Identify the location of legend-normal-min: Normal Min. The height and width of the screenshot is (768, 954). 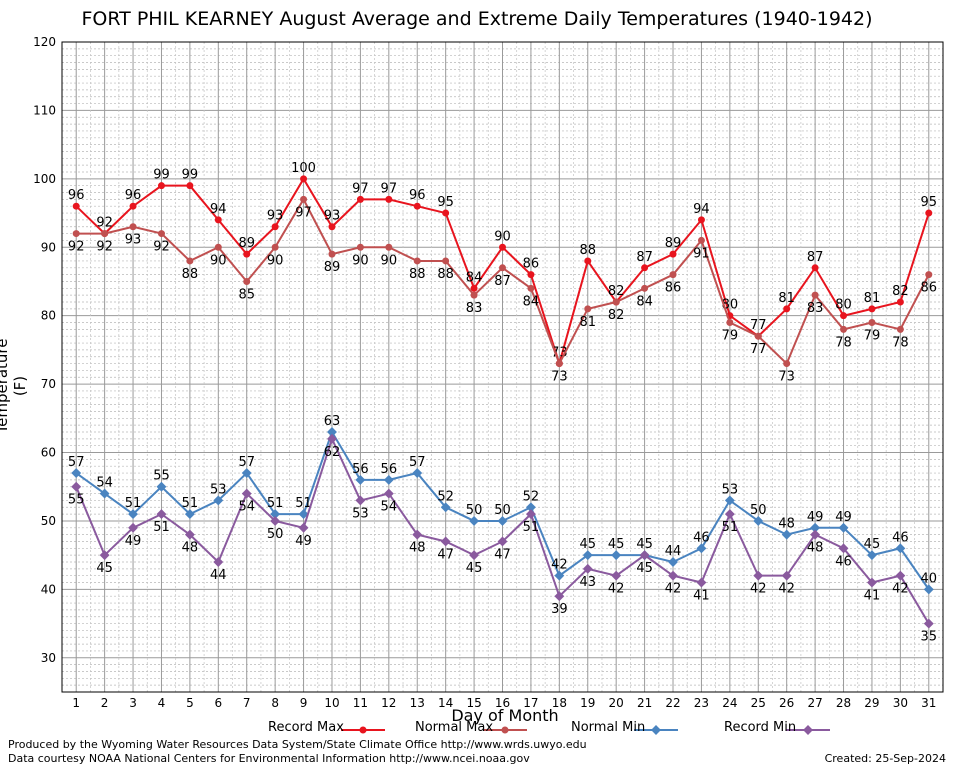
(608, 727).